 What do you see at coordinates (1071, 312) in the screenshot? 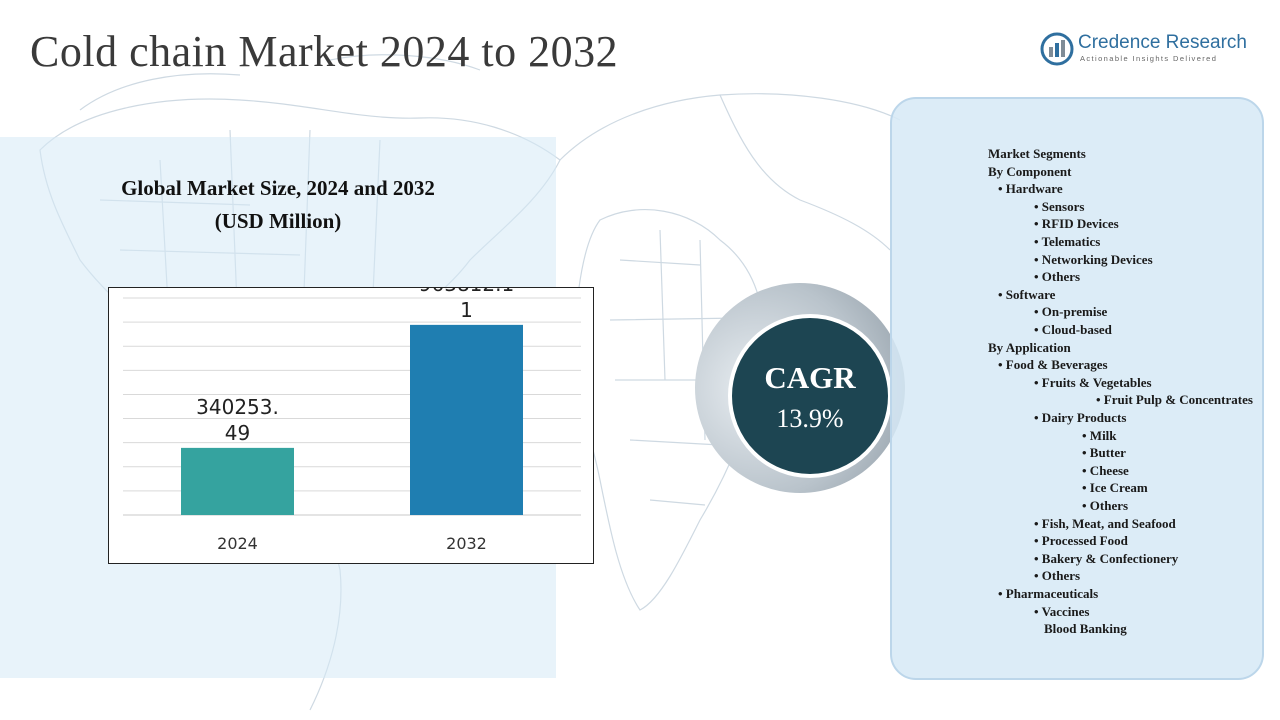
I see `segment-item: • On-premise` at bounding box center [1071, 312].